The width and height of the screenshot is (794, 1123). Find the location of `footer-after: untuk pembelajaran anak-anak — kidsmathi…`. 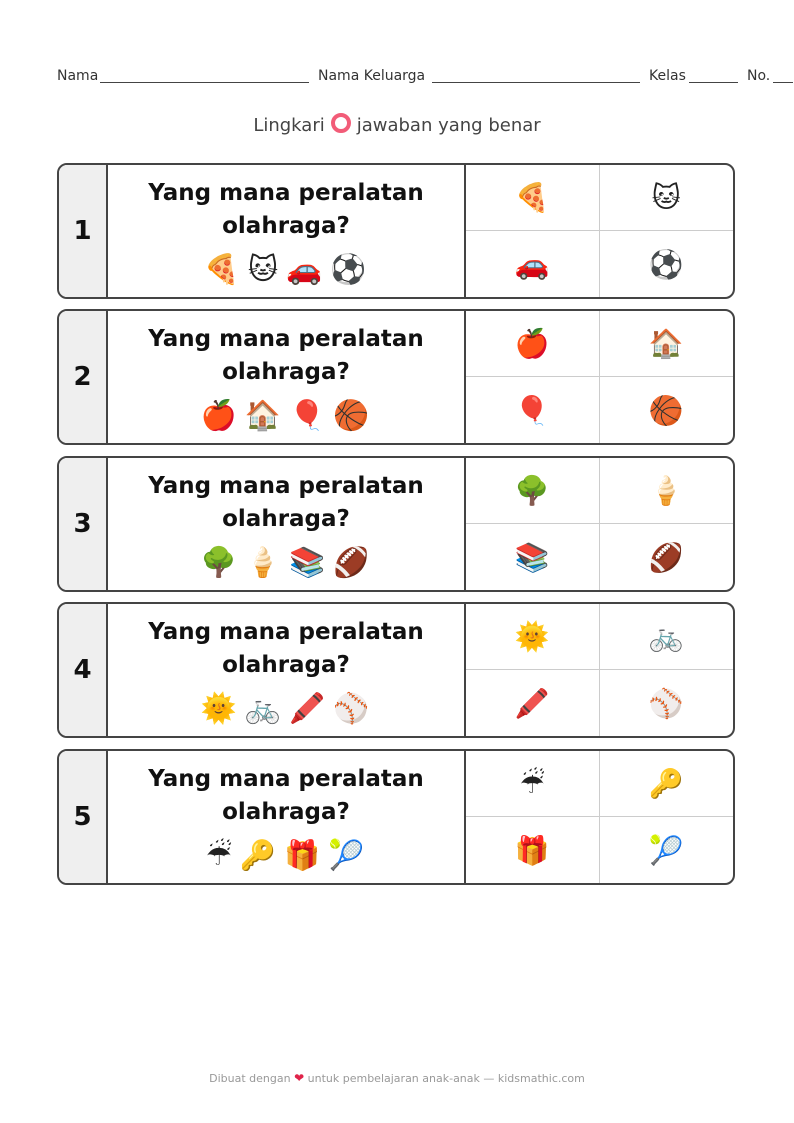

footer-after: untuk pembelajaran anak-anak — kidsmathi… is located at coordinates (446, 1078).